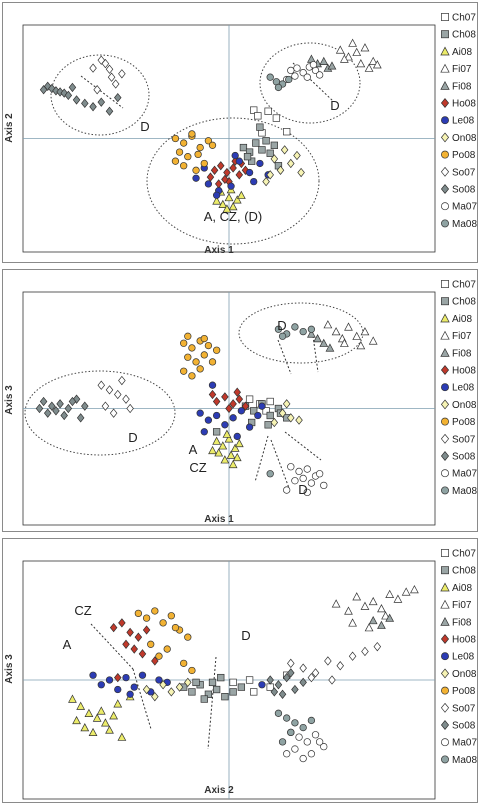  What do you see at coordinates (375, 608) in the screenshot?
I see `series-fi07` at bounding box center [375, 608].